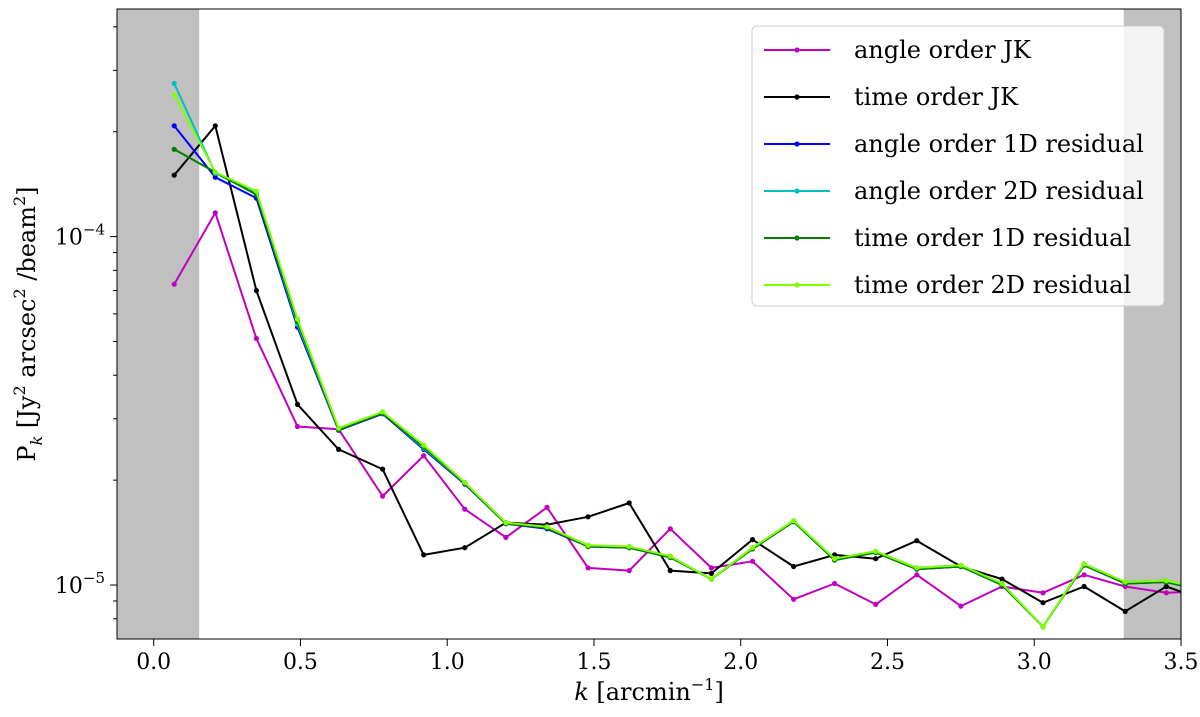 Image resolution: width=1200 pixels, height=717 pixels. I want to click on legend-item: time order 2D residual, so click(947, 285).